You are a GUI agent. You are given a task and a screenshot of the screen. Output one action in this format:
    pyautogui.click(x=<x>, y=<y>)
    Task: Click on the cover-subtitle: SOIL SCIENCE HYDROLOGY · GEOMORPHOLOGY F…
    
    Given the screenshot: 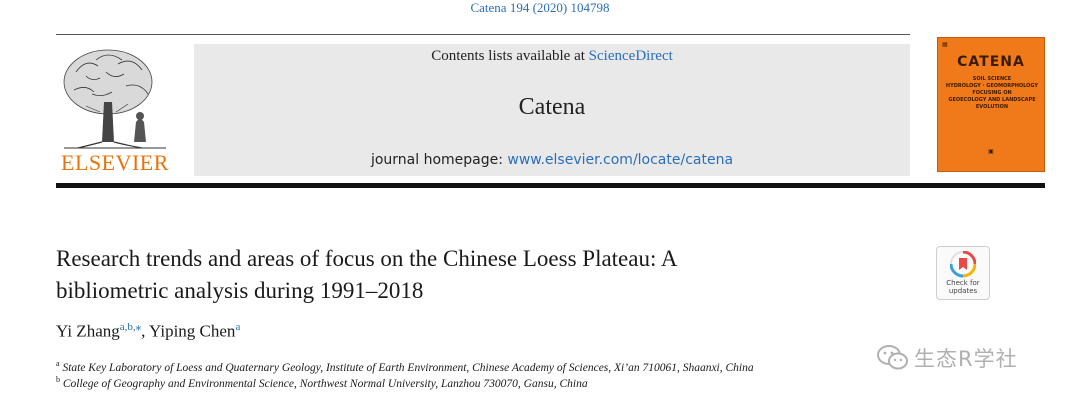 What is the action you would take?
    pyautogui.click(x=992, y=93)
    